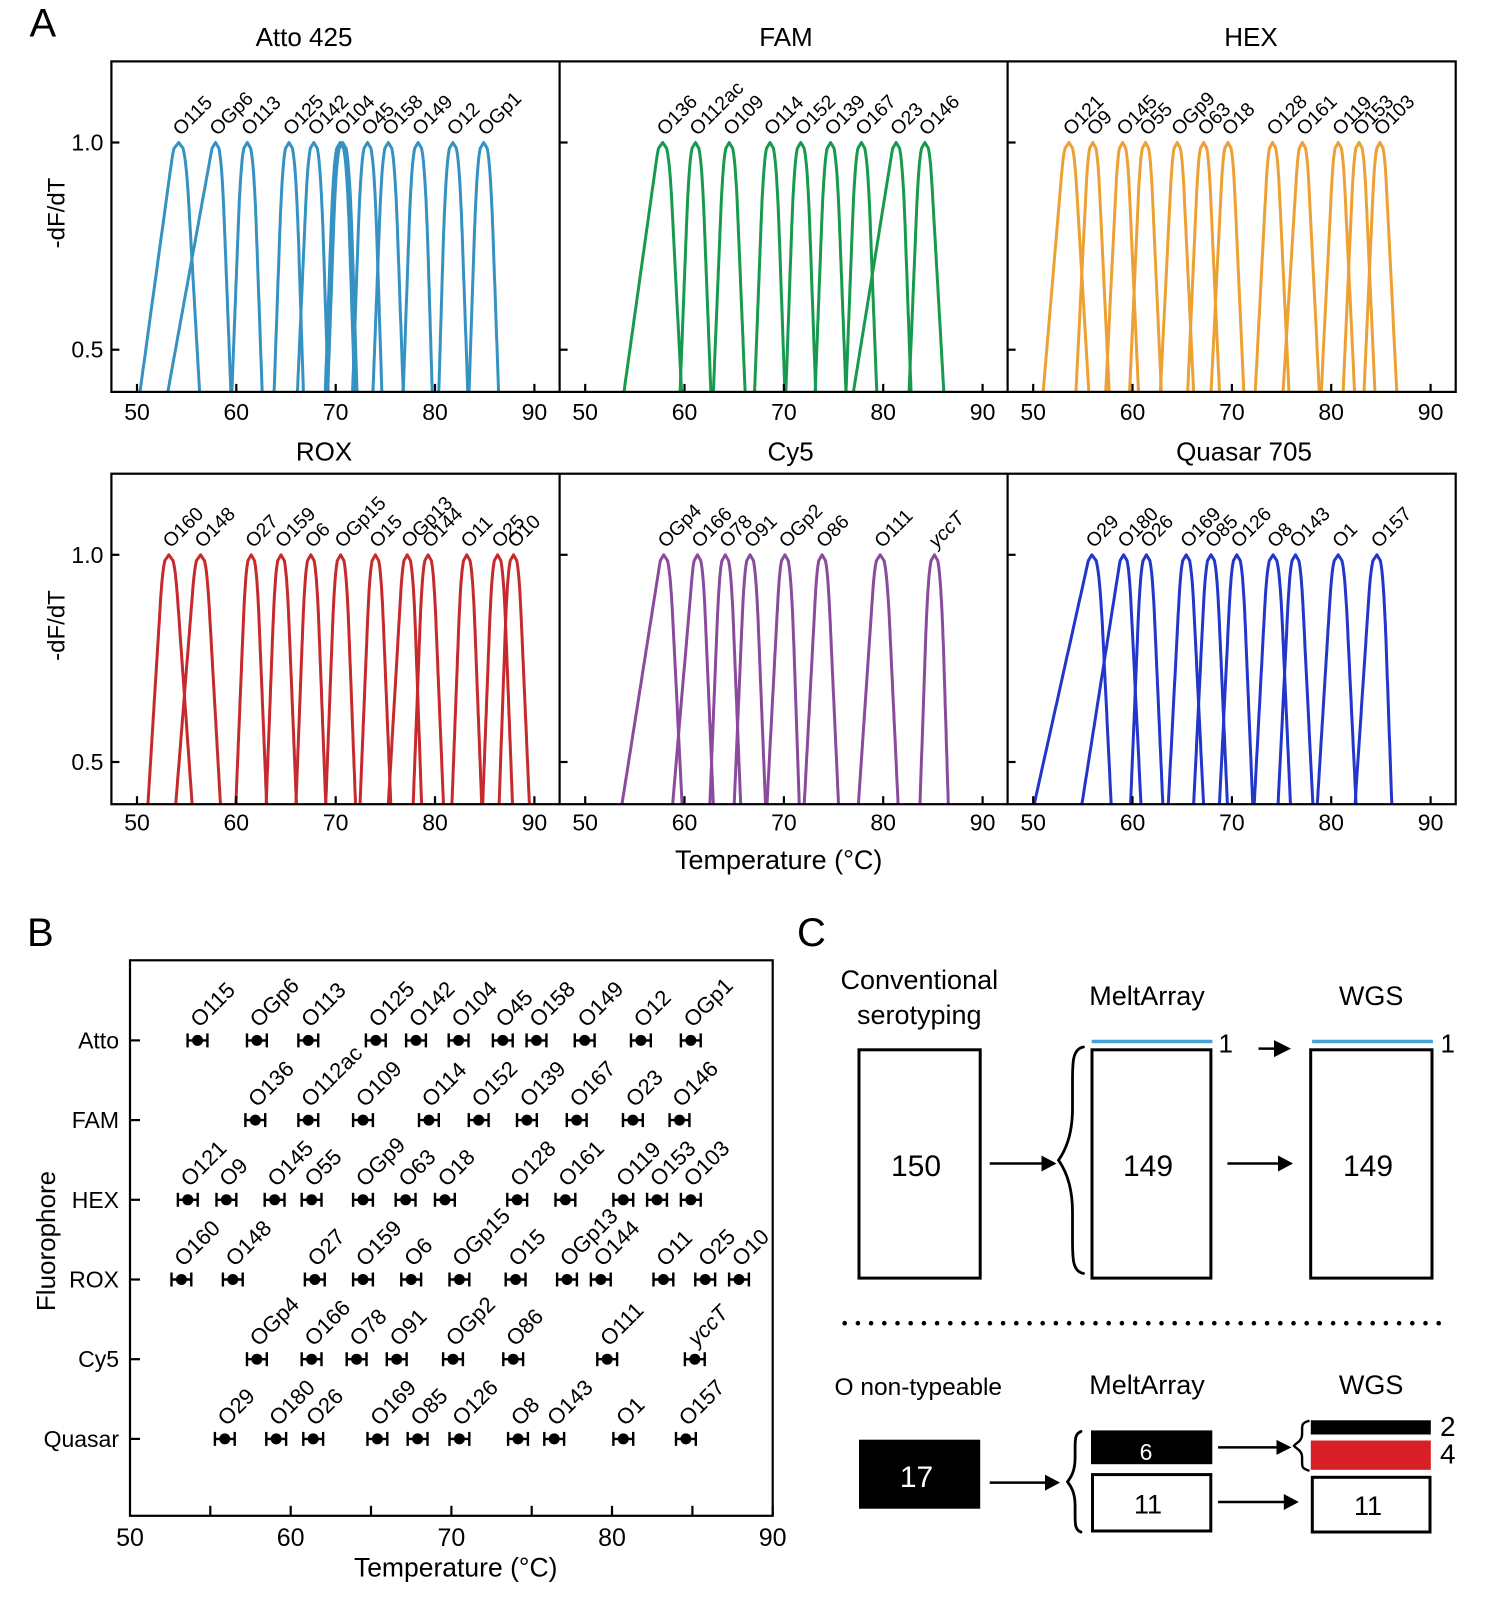 Image resolution: width=1506 pixels, height=1601 pixels. What do you see at coordinates (916, 1477) in the screenshot?
I see `svg-text: 17` at bounding box center [916, 1477].